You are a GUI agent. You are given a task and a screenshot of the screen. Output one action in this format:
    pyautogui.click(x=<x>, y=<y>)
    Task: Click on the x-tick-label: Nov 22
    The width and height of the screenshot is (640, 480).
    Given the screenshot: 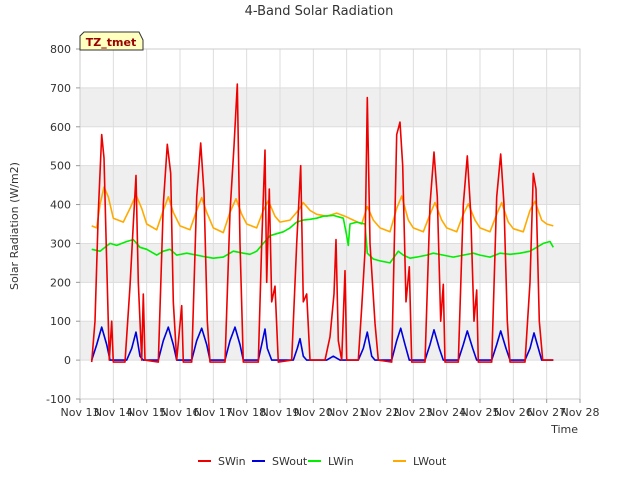 What is the action you would take?
    pyautogui.click(x=380, y=412)
    